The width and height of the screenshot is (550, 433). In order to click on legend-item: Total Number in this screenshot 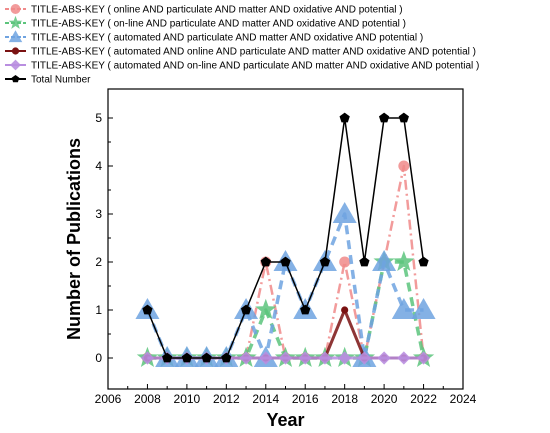, I will do `click(48, 80)`.